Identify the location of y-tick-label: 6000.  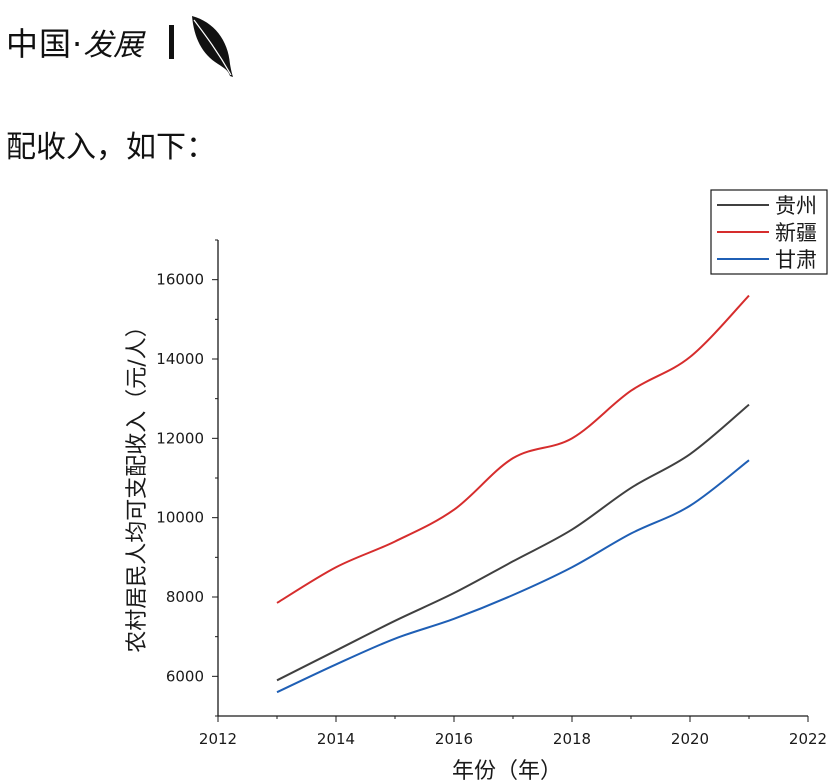
(185, 676).